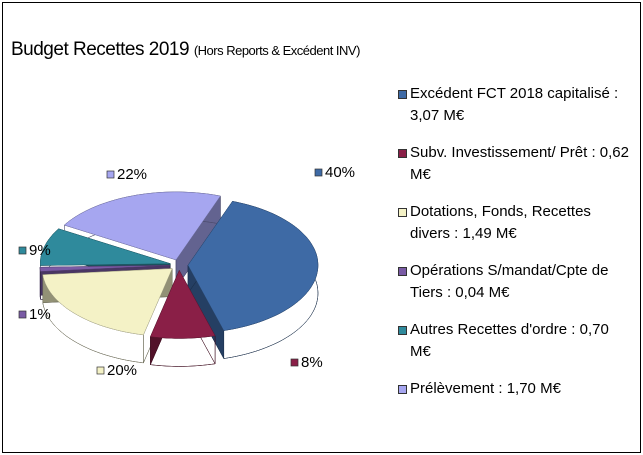 The width and height of the screenshot is (643, 455). What do you see at coordinates (519, 163) in the screenshot?
I see `legend-label: Subv. Investissement/ Prêt : 0,62 M€` at bounding box center [519, 163].